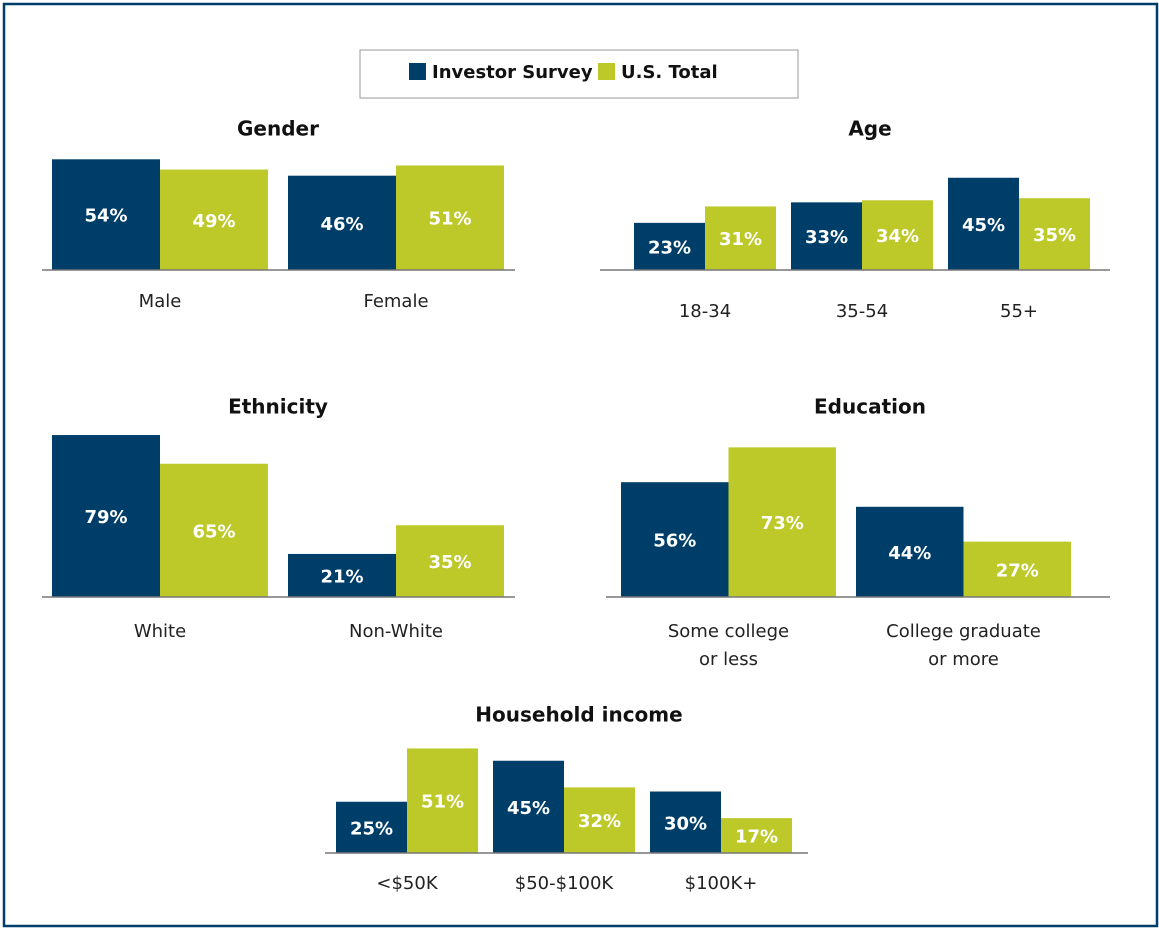 The height and width of the screenshot is (928, 1159). I want to click on category-label-box: Male, so click(160, 301).